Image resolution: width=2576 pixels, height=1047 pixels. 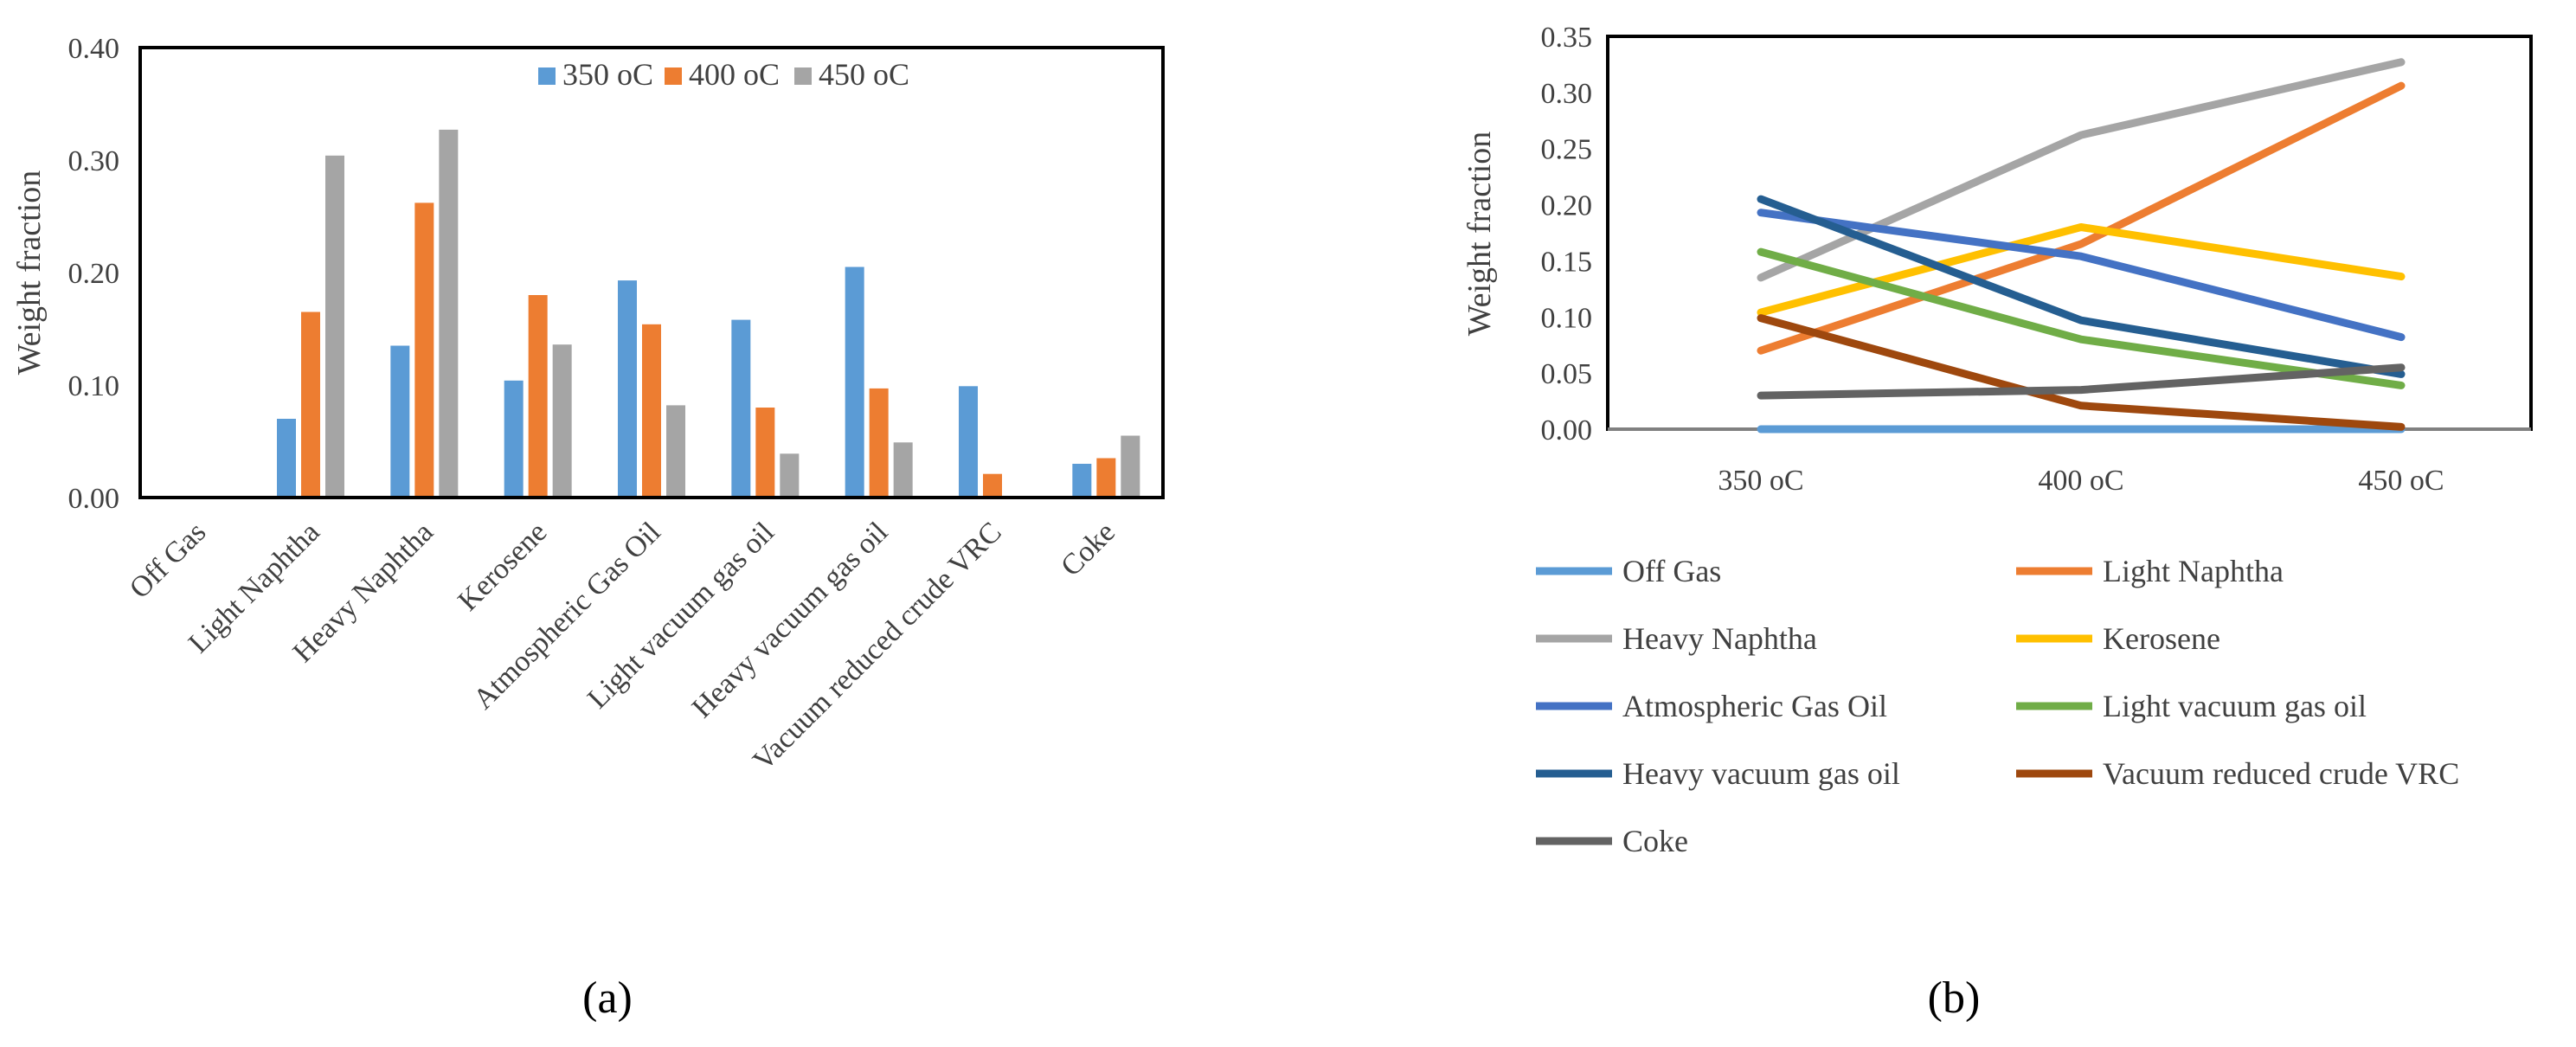 I want to click on legend-label-450-oc: 450 oC, so click(x=864, y=74).